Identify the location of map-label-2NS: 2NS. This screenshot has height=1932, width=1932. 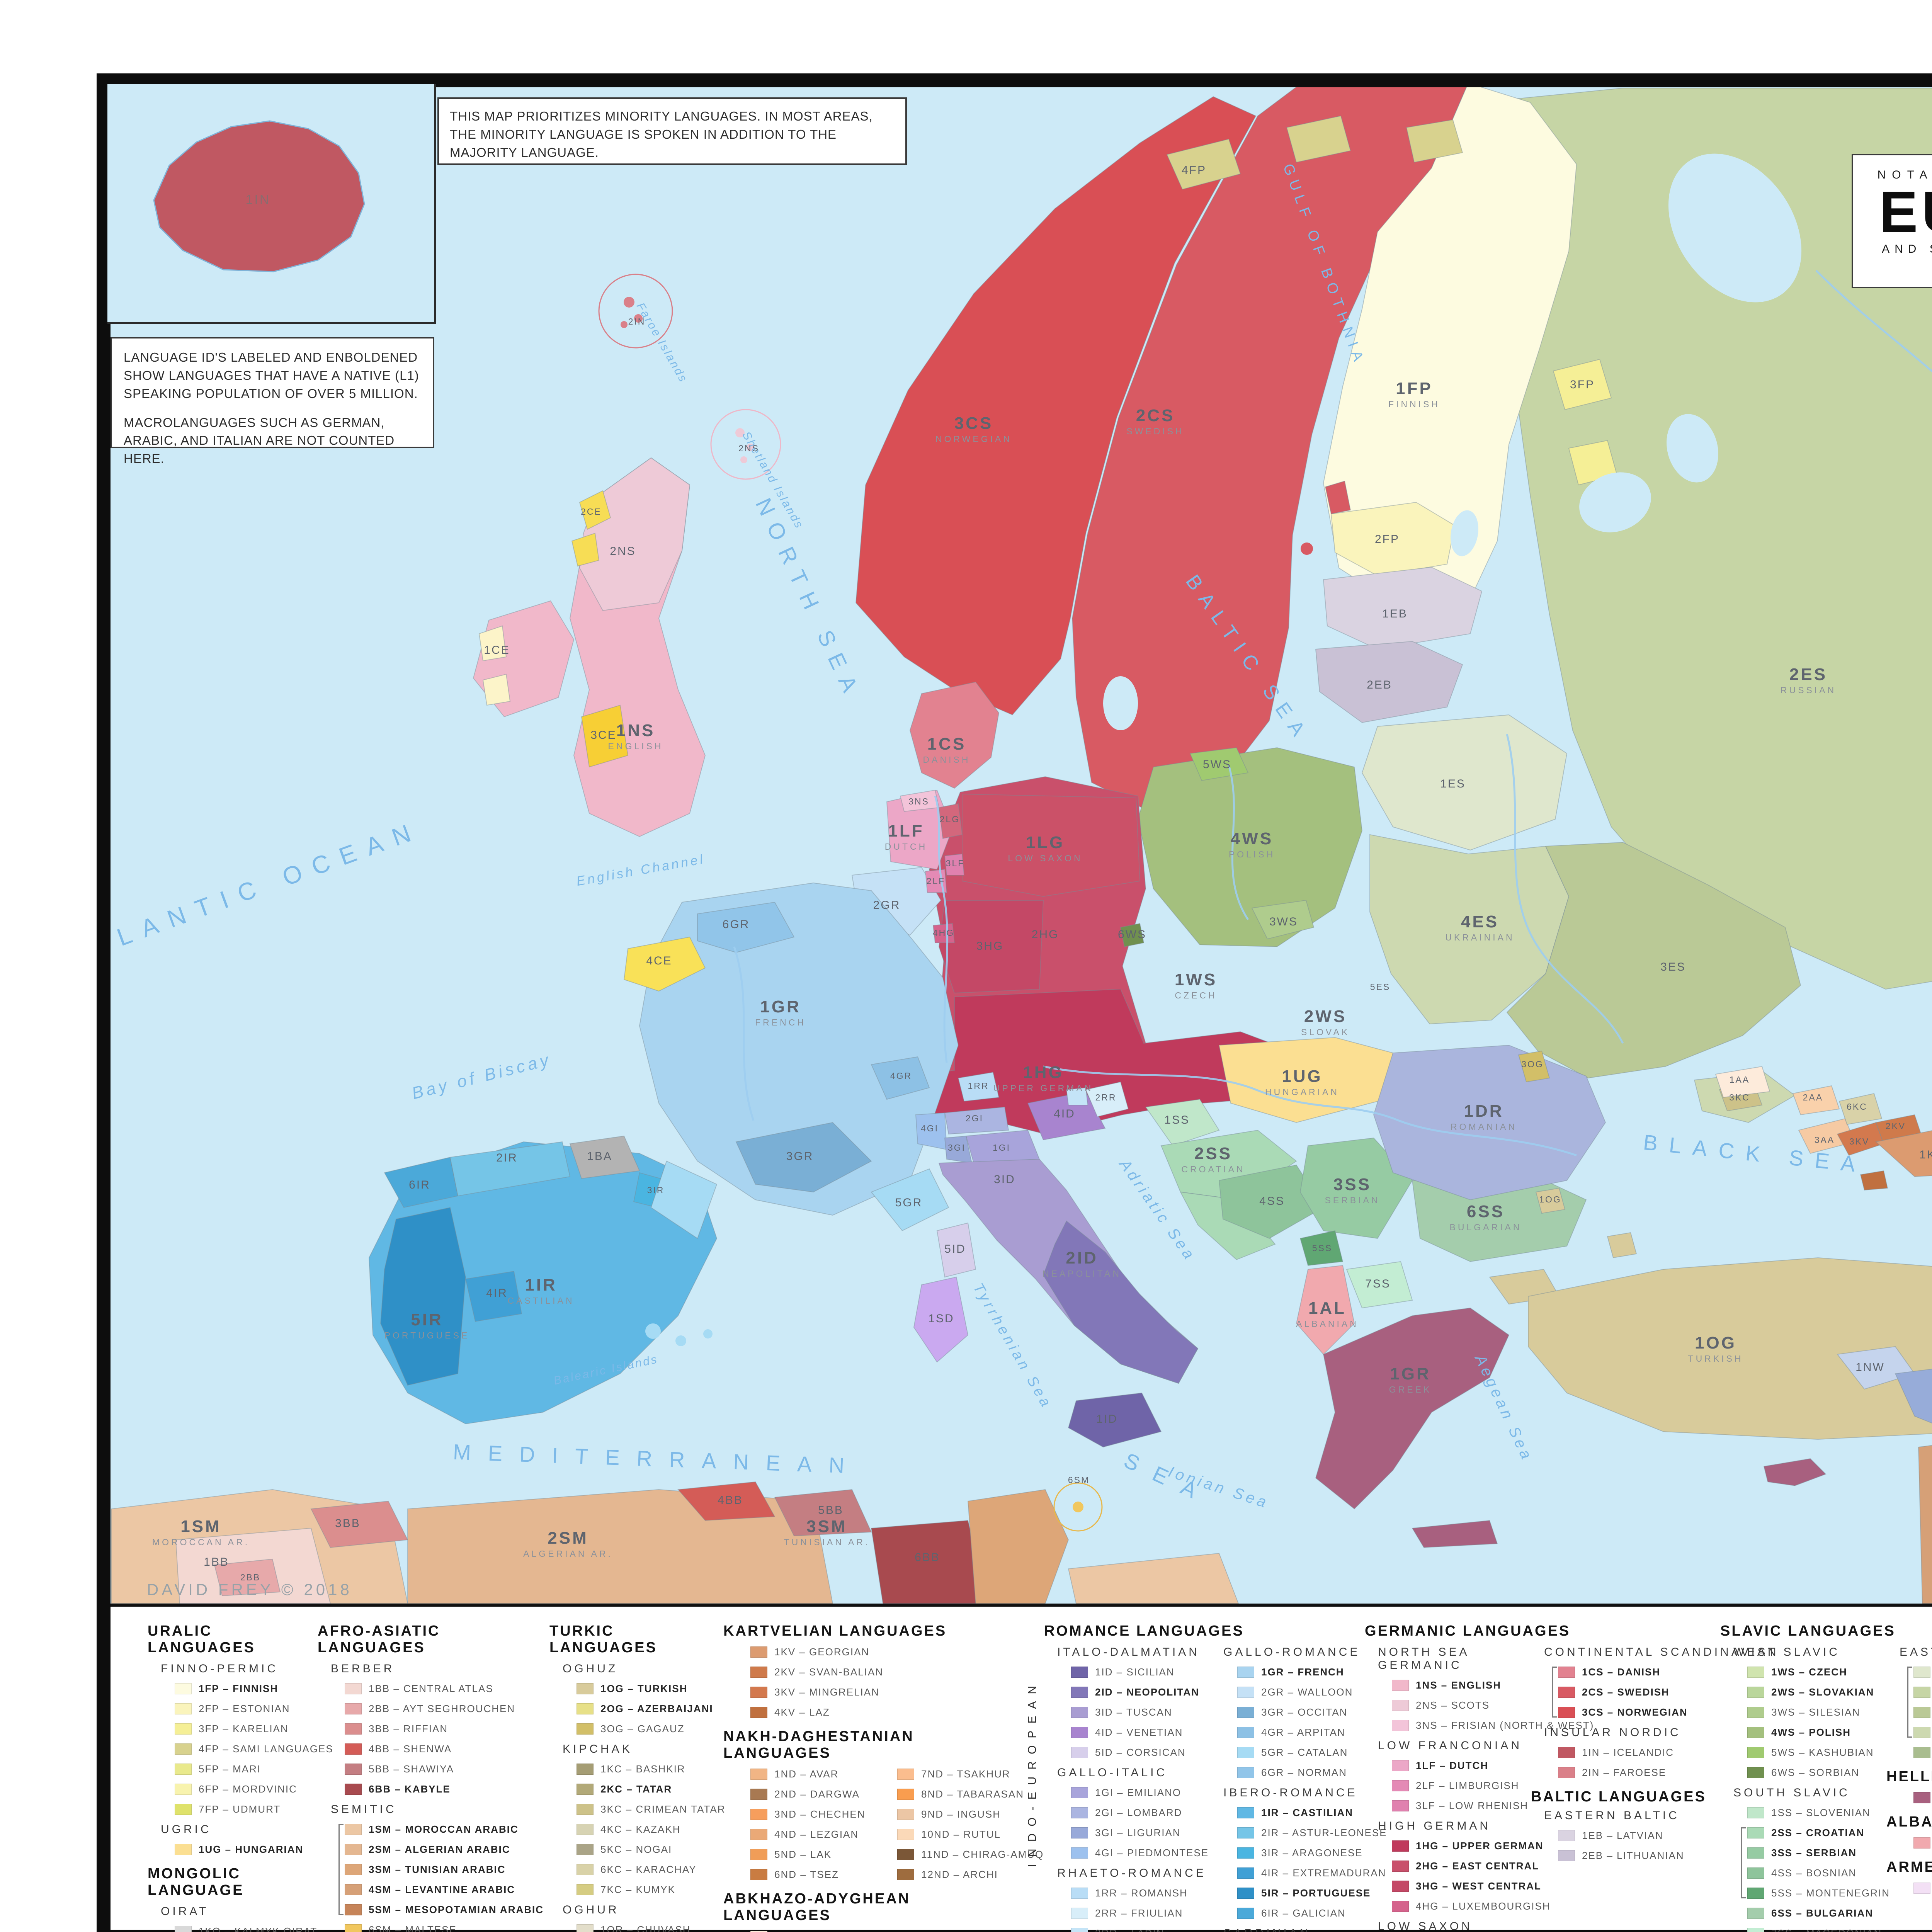
(748, 448).